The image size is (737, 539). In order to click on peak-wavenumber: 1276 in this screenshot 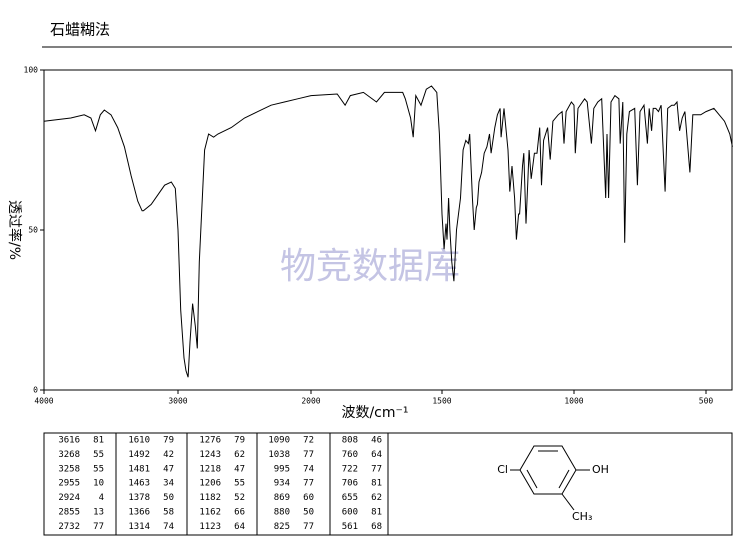, I will do `click(210, 441)`.